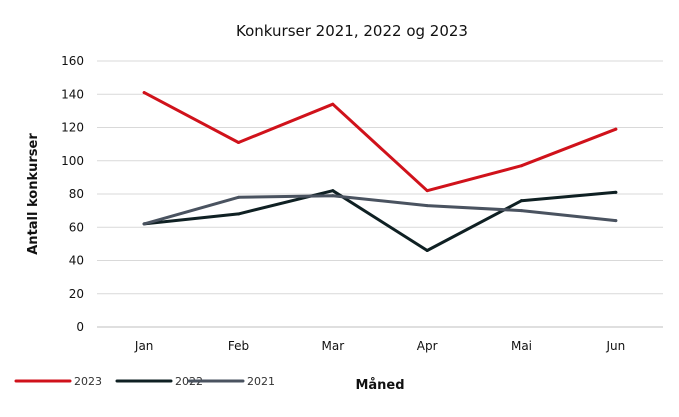 This screenshot has width=679, height=417. I want to click on legend-label-2021: 2021, so click(261, 381).